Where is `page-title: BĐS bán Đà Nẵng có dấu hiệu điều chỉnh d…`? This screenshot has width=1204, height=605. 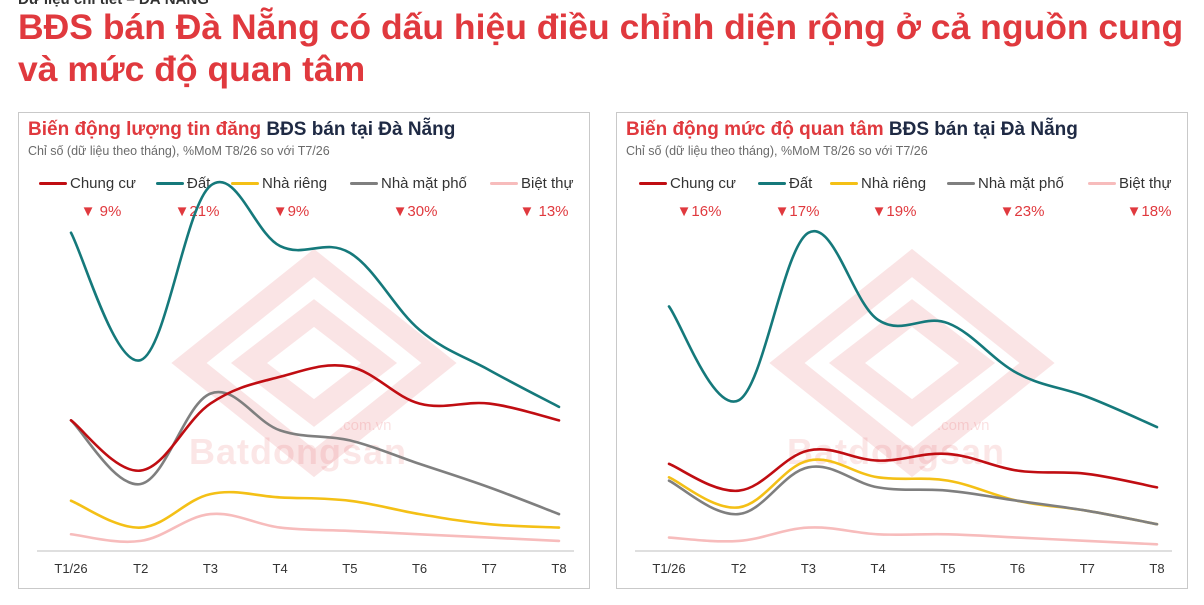
page-title: BĐS bán Đà Nẵng có dấu hiệu điều chỉnh d… is located at coordinates (601, 48).